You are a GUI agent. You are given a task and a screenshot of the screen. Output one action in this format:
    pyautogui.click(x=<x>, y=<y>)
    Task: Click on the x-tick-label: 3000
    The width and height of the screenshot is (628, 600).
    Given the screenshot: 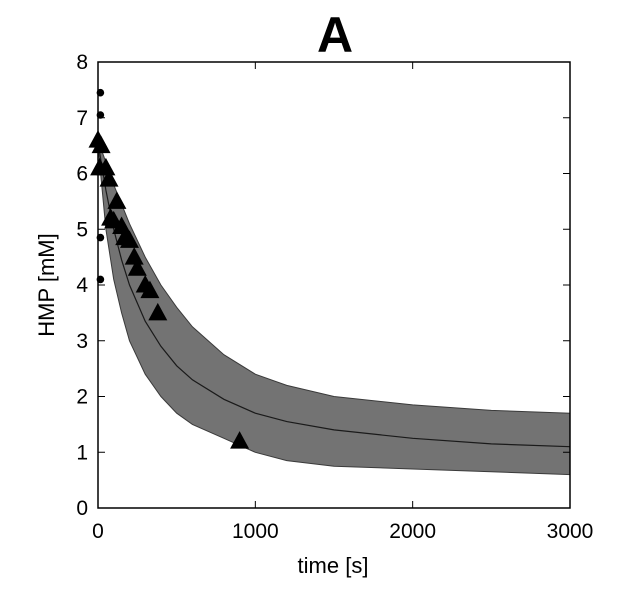 What is the action you would take?
    pyautogui.click(x=570, y=531)
    